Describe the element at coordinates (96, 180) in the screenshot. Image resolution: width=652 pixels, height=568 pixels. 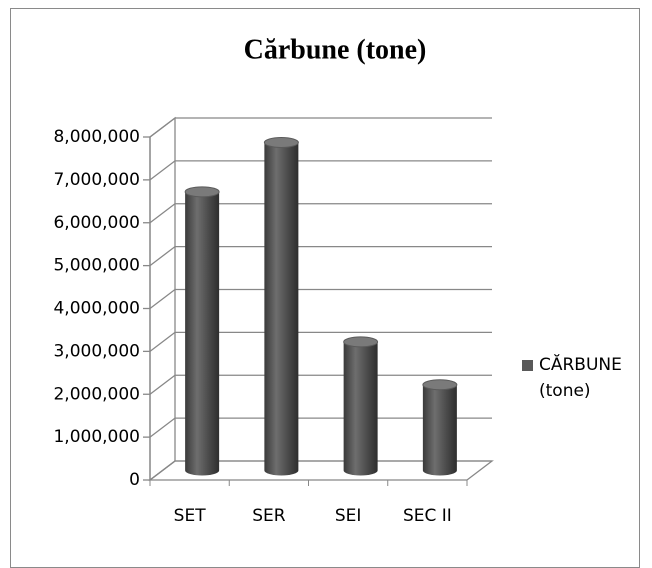
I see `y-tick-label: 7,000,000` at that location.